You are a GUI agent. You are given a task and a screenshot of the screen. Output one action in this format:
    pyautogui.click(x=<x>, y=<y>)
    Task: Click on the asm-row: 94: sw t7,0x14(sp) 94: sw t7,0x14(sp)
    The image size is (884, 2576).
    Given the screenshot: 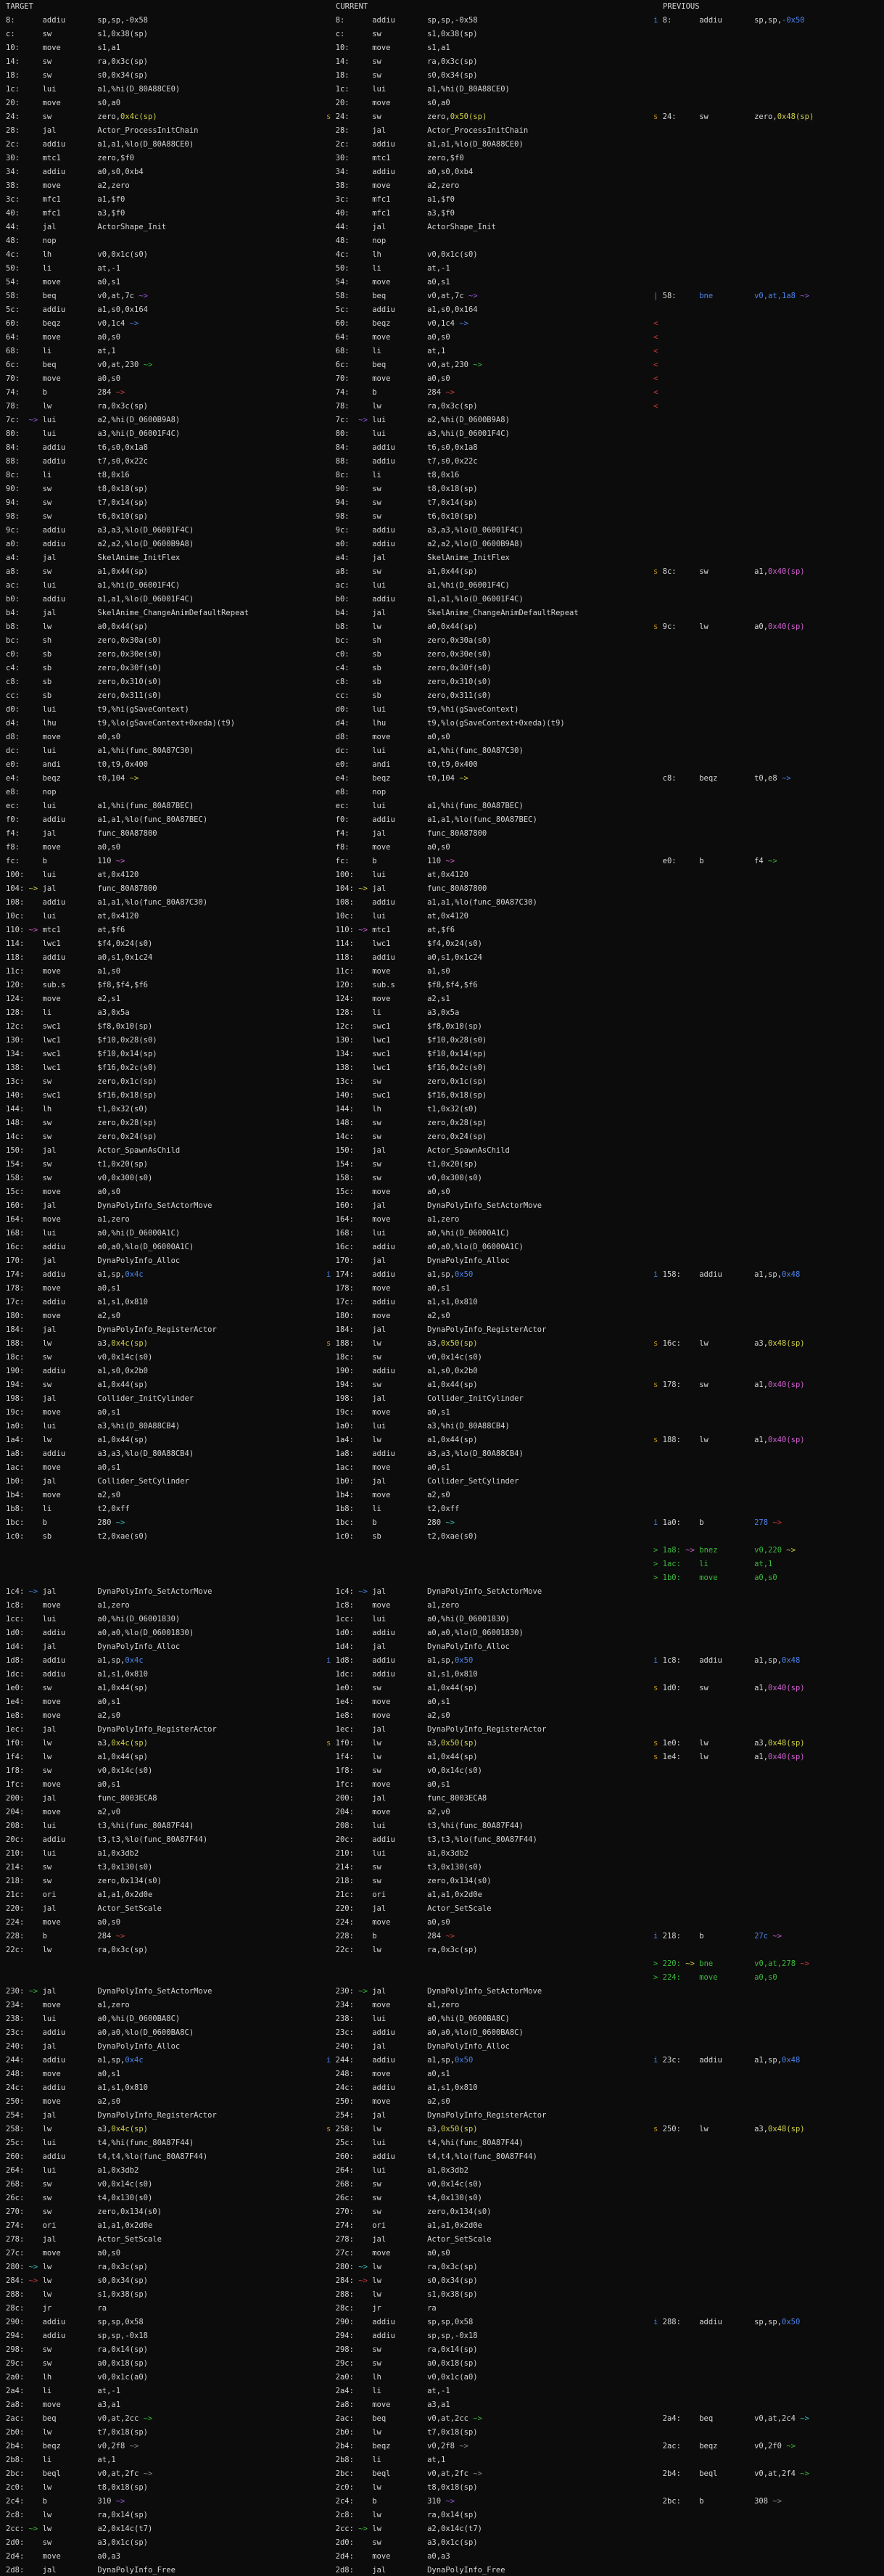 What is the action you would take?
    pyautogui.click(x=442, y=503)
    